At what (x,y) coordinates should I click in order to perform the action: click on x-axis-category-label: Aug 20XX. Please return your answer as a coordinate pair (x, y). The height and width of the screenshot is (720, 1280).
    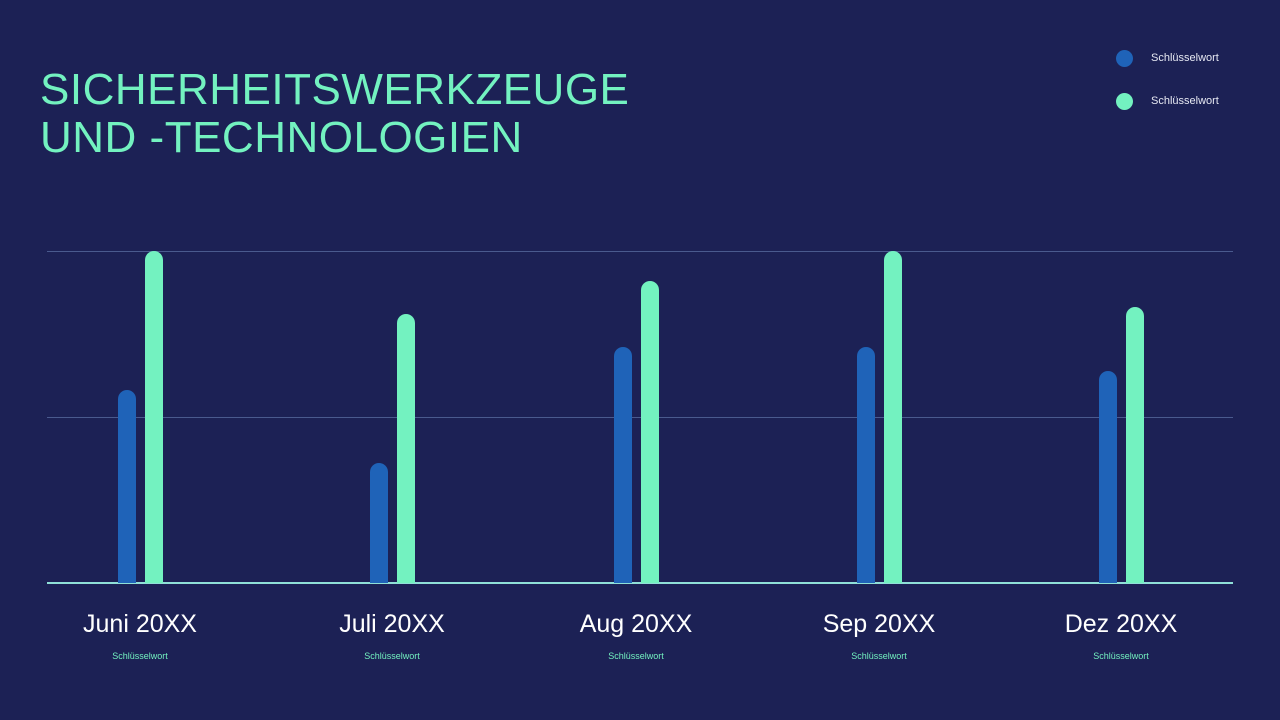
    Looking at the image, I should click on (636, 624).